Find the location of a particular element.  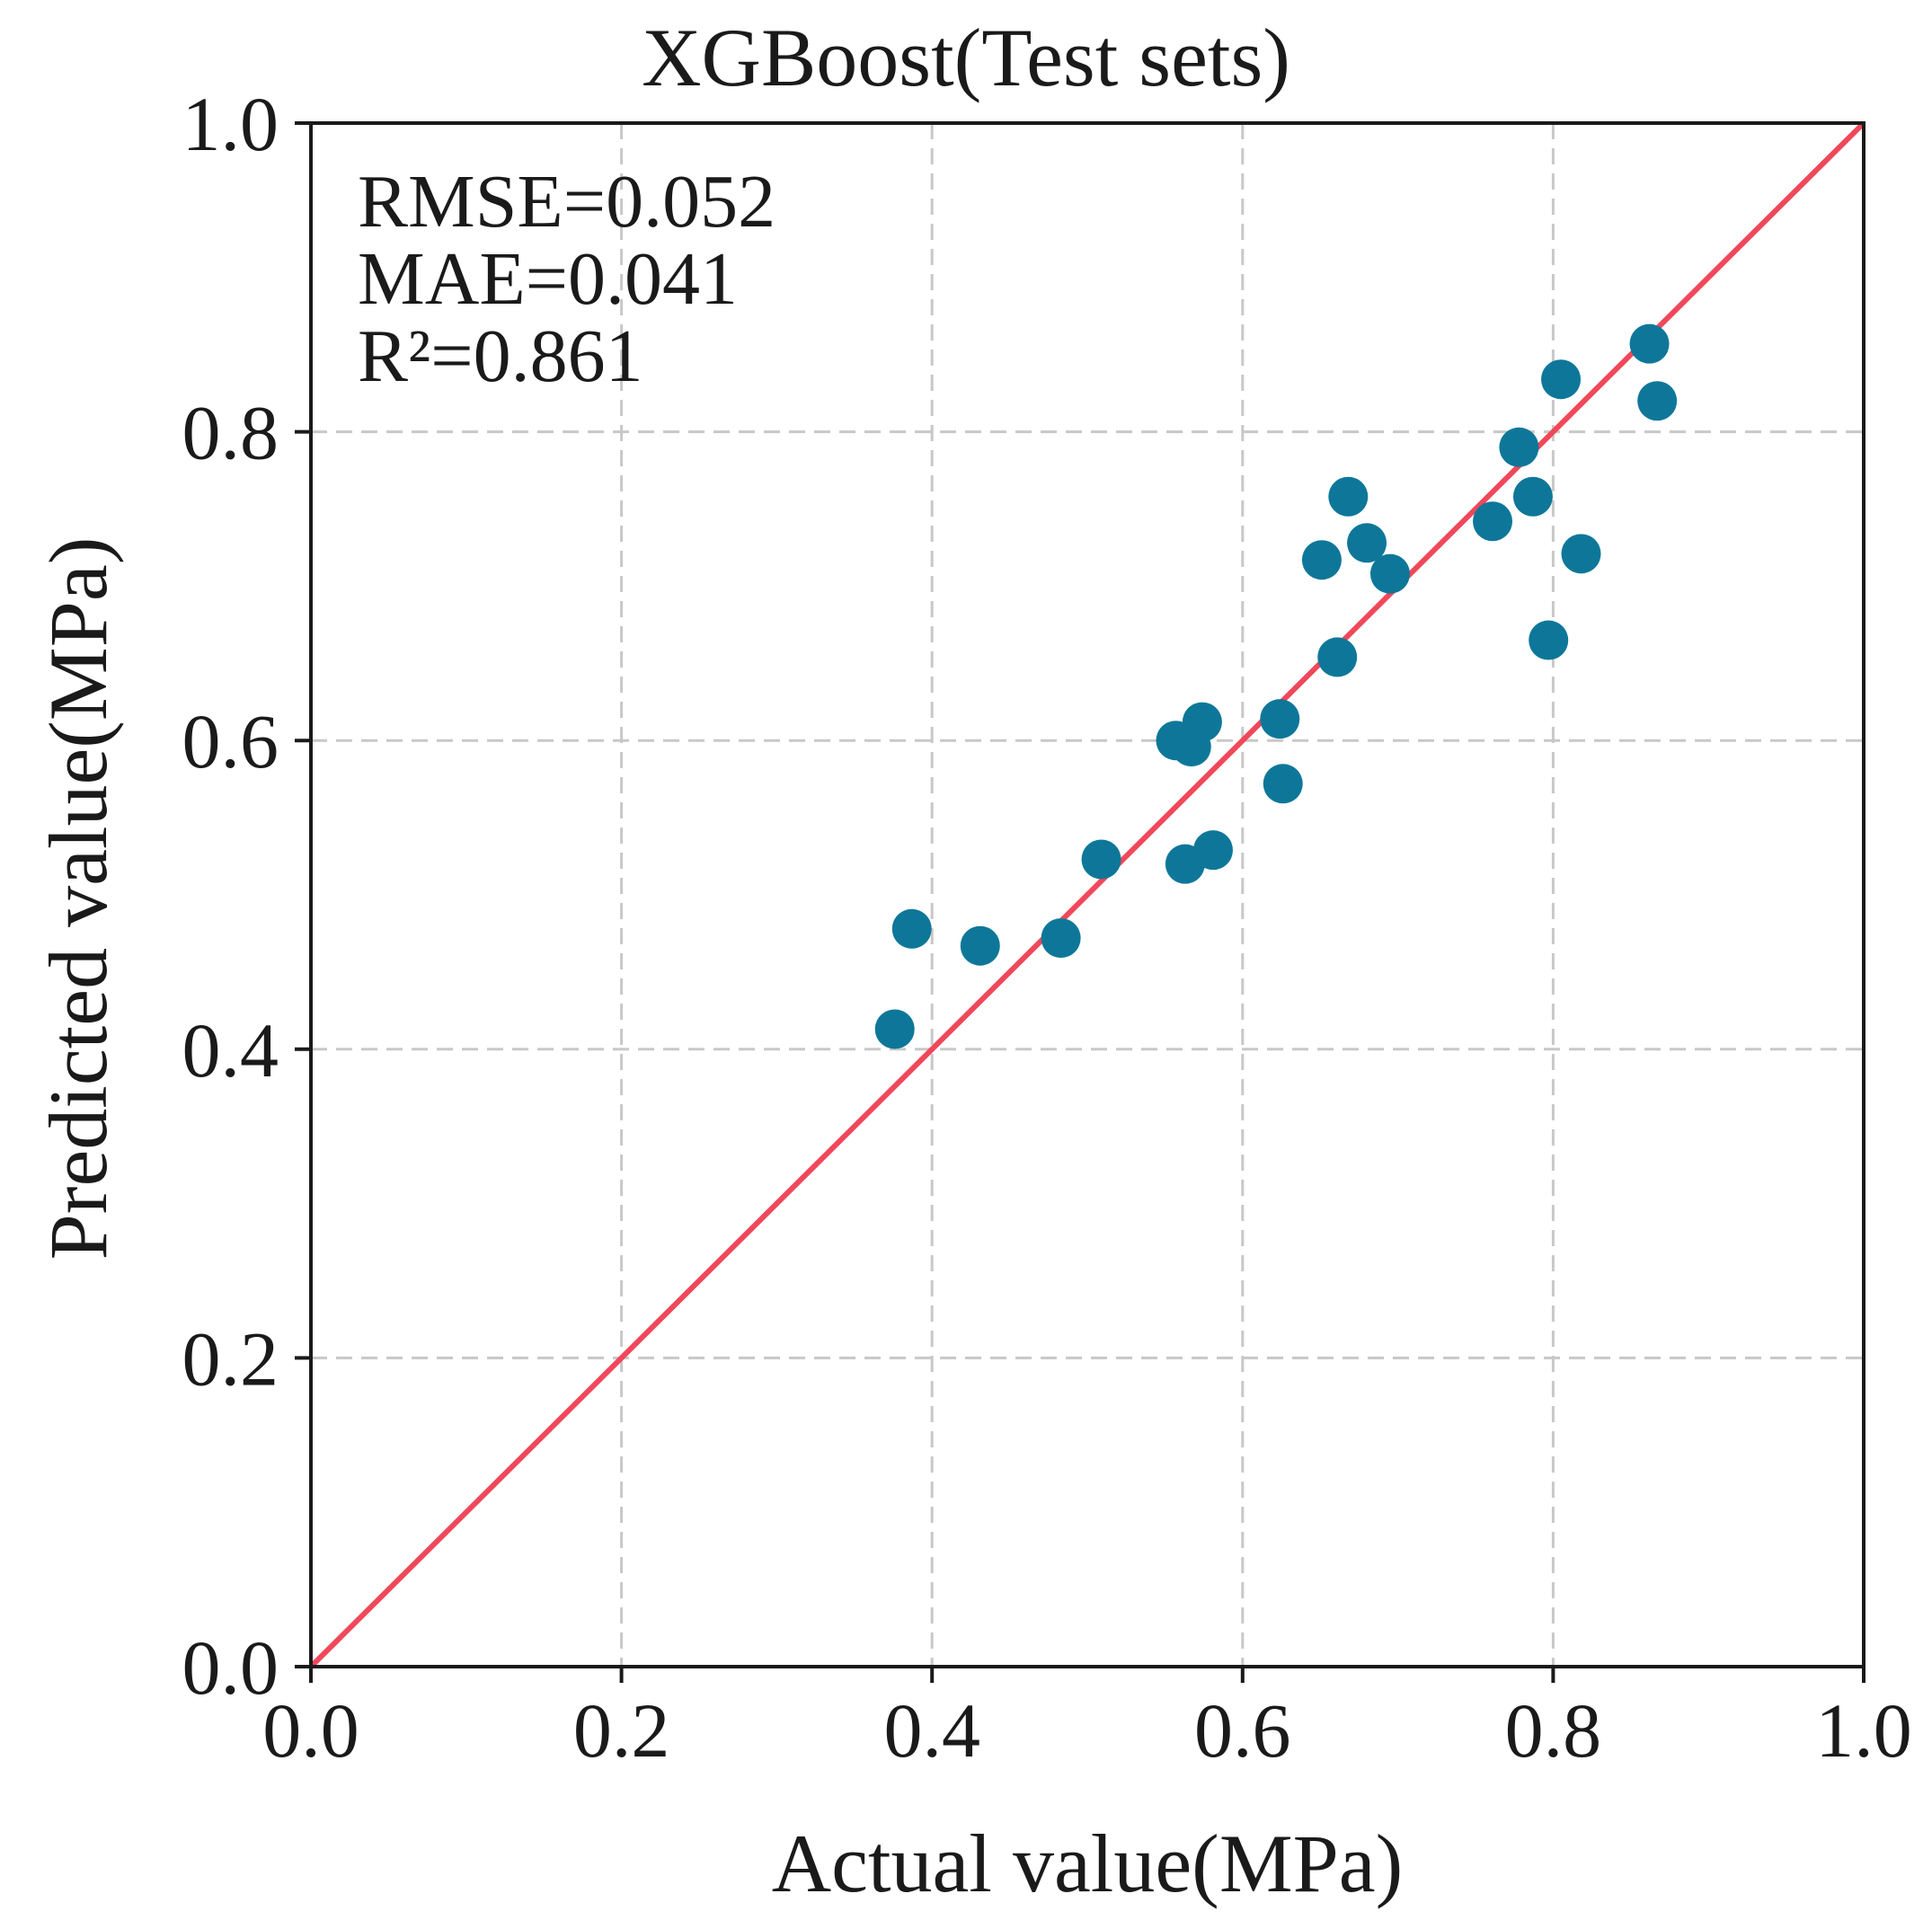

mae-metric: MAE=0.041 is located at coordinates (548, 279).